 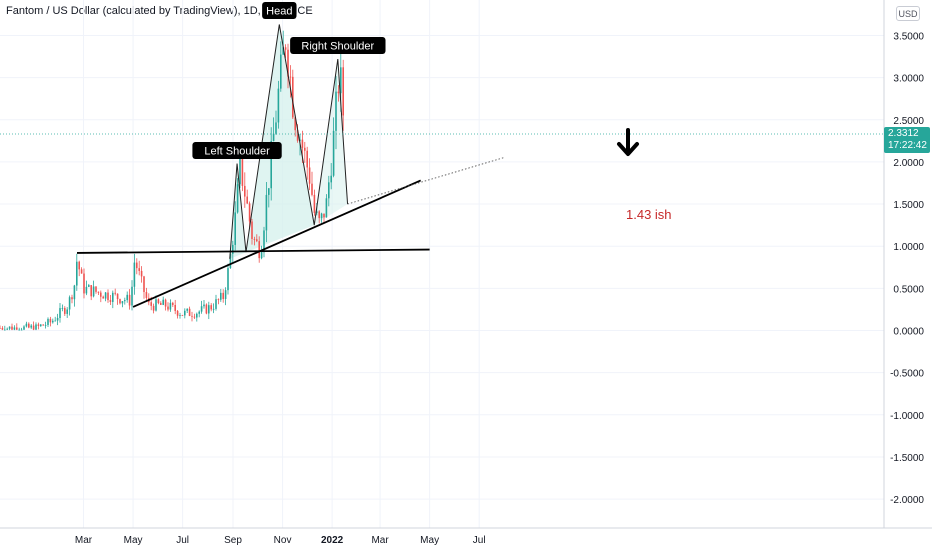 I want to click on y-tick-label: 1.0000, so click(x=908, y=247).